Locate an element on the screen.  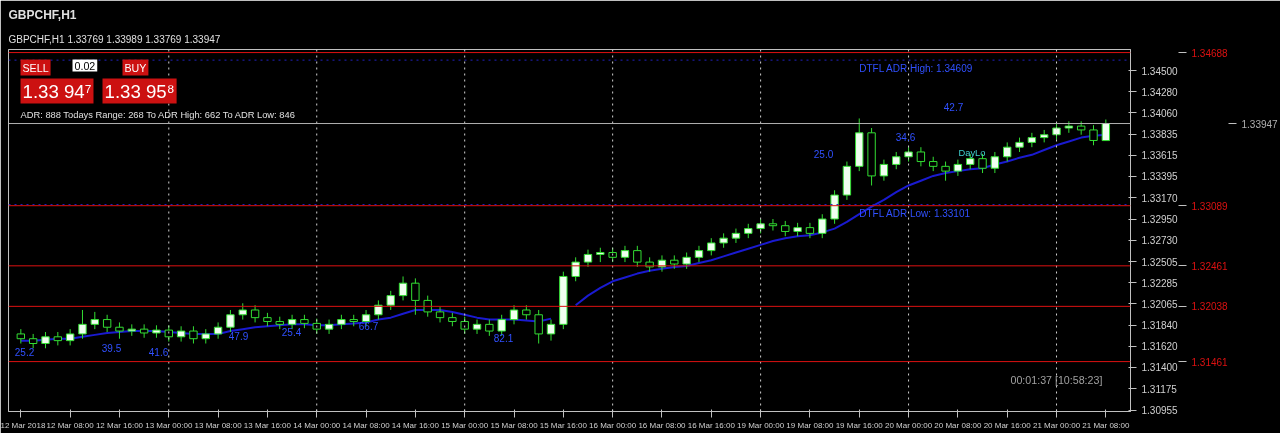
x-tick-label: 14 Mar 16:00 is located at coordinates (415, 425).